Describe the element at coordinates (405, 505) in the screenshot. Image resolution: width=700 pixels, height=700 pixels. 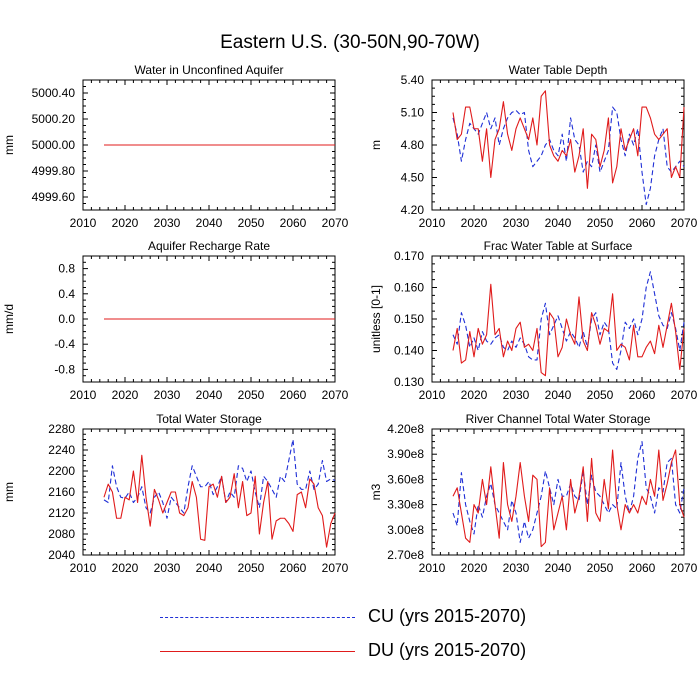
I see `y-tick-label: 3.30e8` at that location.